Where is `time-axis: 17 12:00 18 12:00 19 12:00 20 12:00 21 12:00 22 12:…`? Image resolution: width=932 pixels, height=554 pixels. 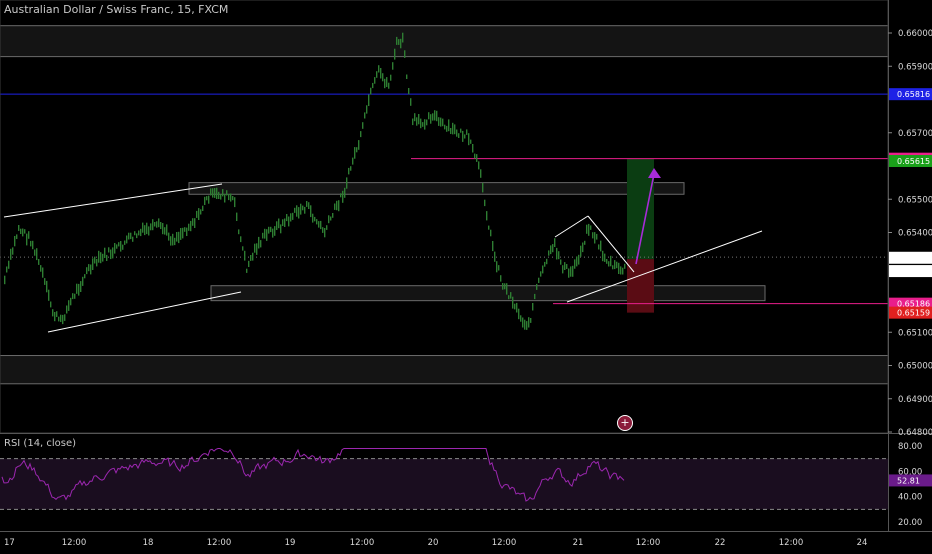 time-axis: 17 12:00 18 12:00 19 12:00 20 12:00 21 12:00 22 12:… is located at coordinates (435, 543).